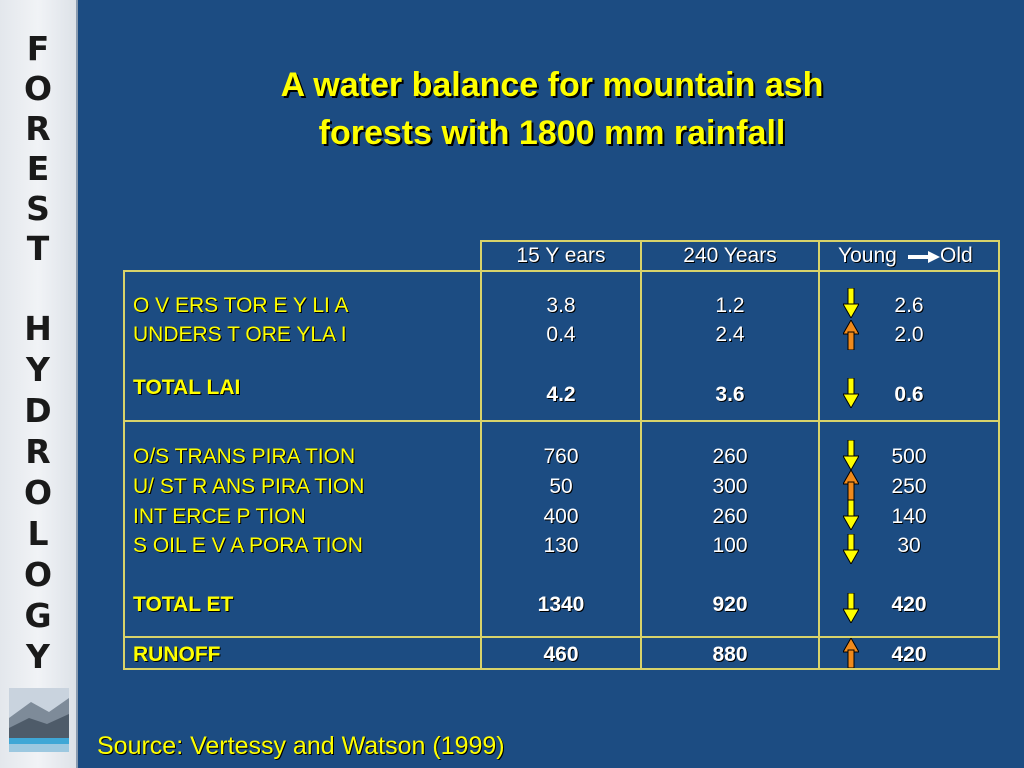 The image size is (1024, 768). I want to click on cell-value: 0.4, so click(561, 334).